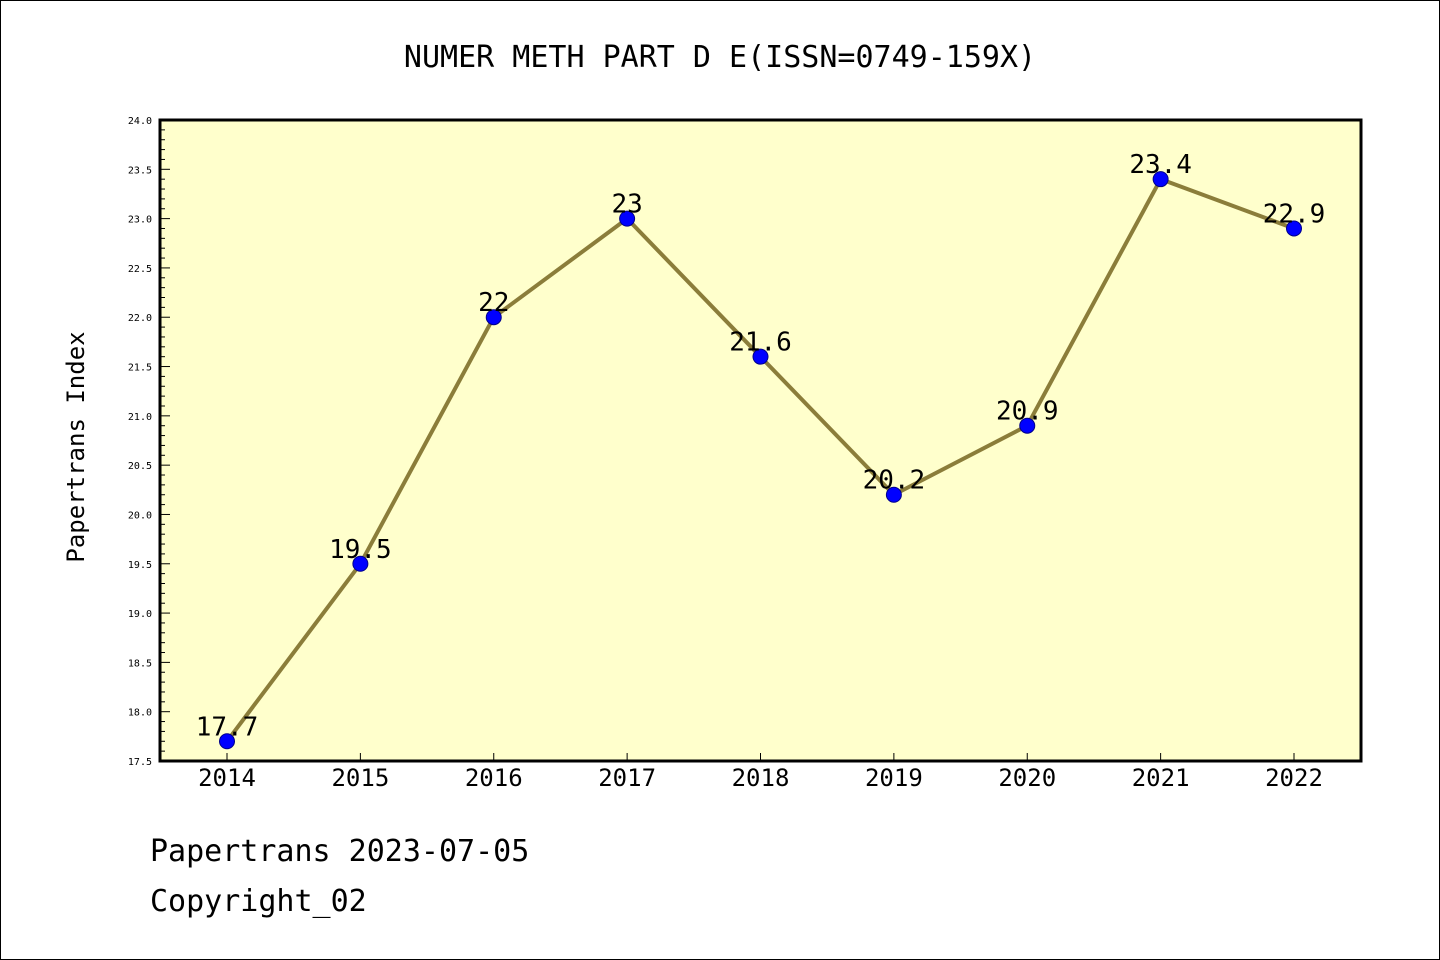  What do you see at coordinates (1294, 214) in the screenshot?
I see `data-label: 22.9` at bounding box center [1294, 214].